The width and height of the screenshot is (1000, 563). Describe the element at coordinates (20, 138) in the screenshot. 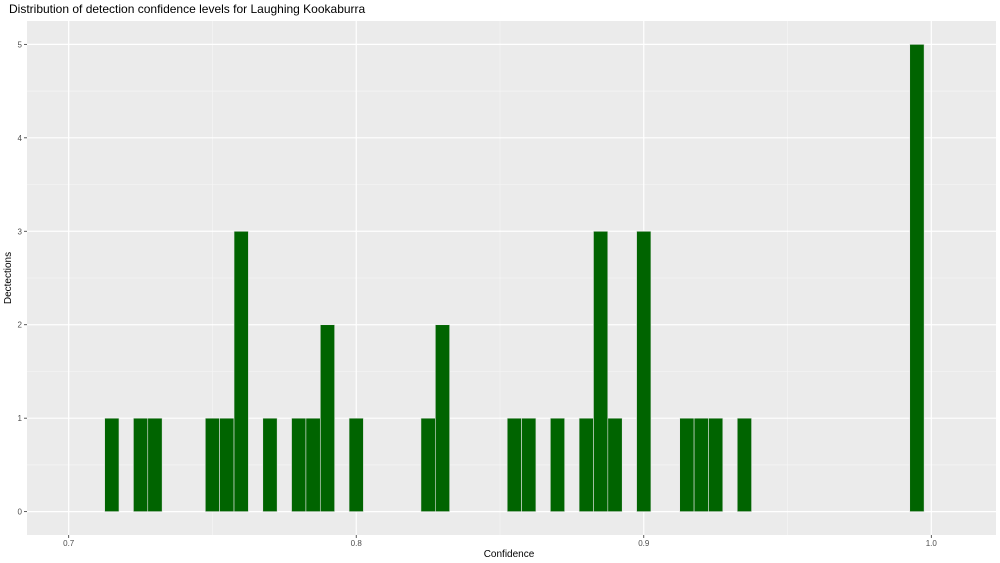

I see `y-tick-label: 4` at that location.